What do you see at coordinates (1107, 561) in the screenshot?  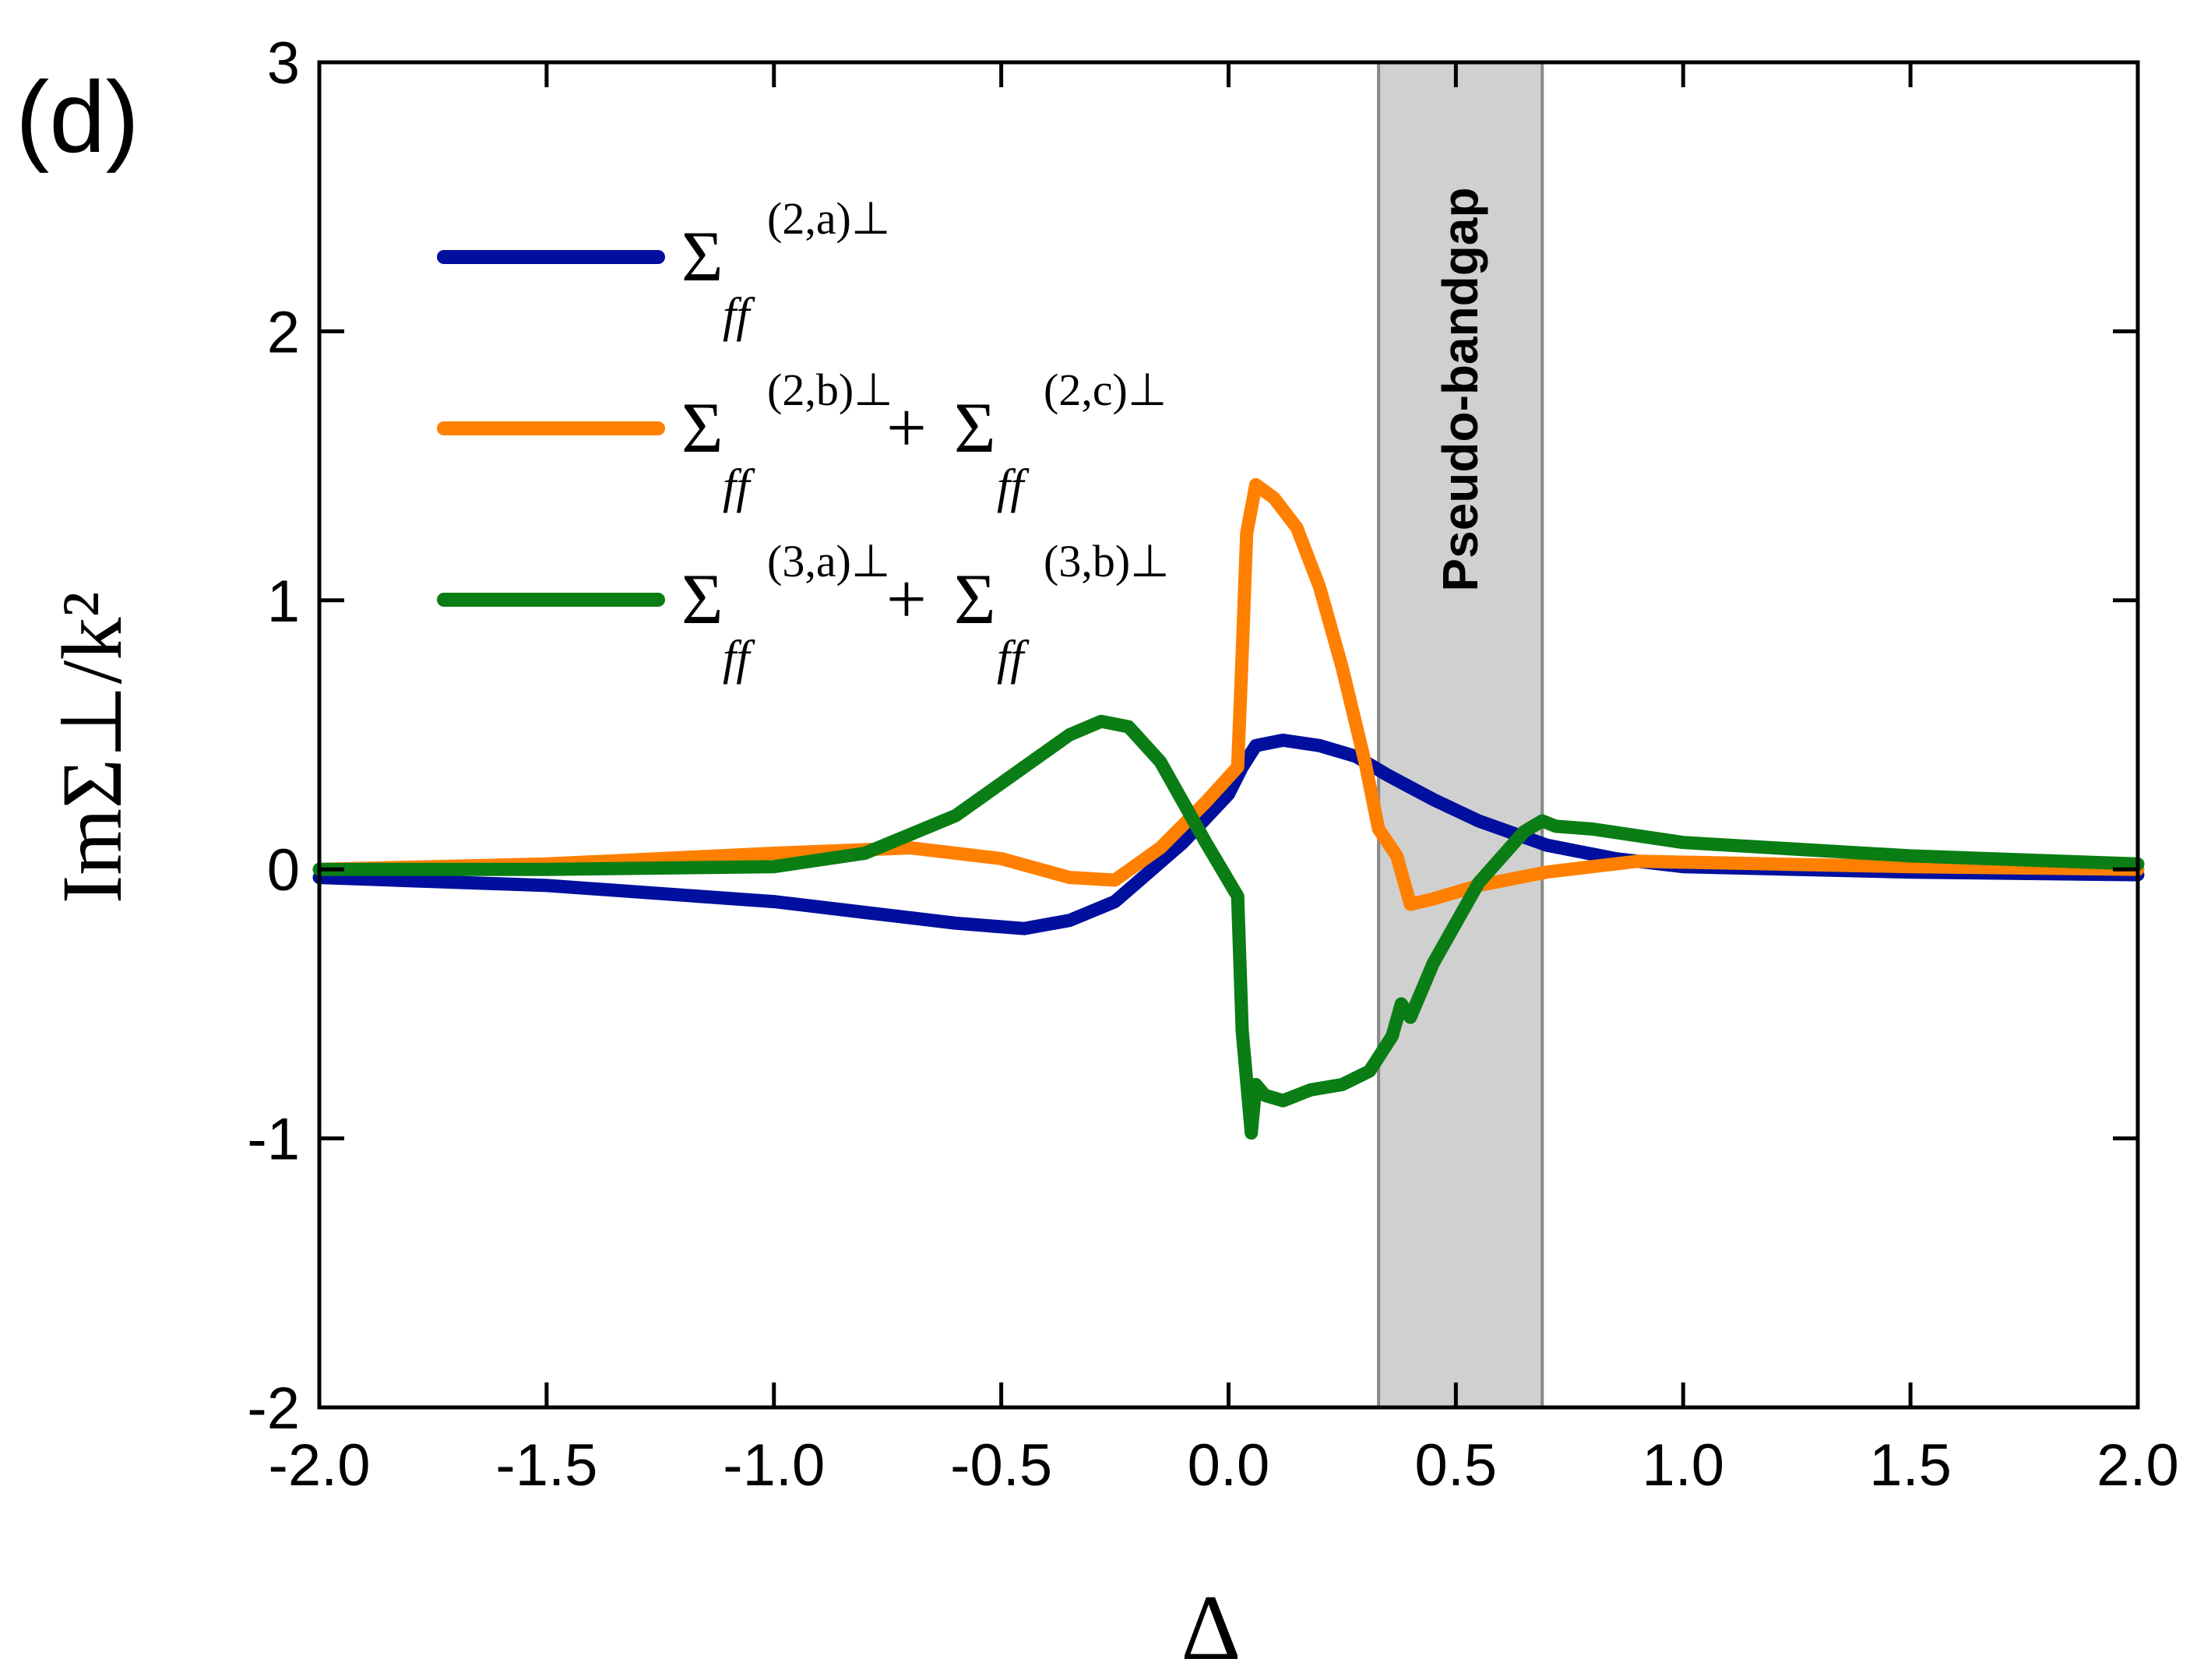 I see `legend-superscript-2: (3,b)⊥` at bounding box center [1107, 561].